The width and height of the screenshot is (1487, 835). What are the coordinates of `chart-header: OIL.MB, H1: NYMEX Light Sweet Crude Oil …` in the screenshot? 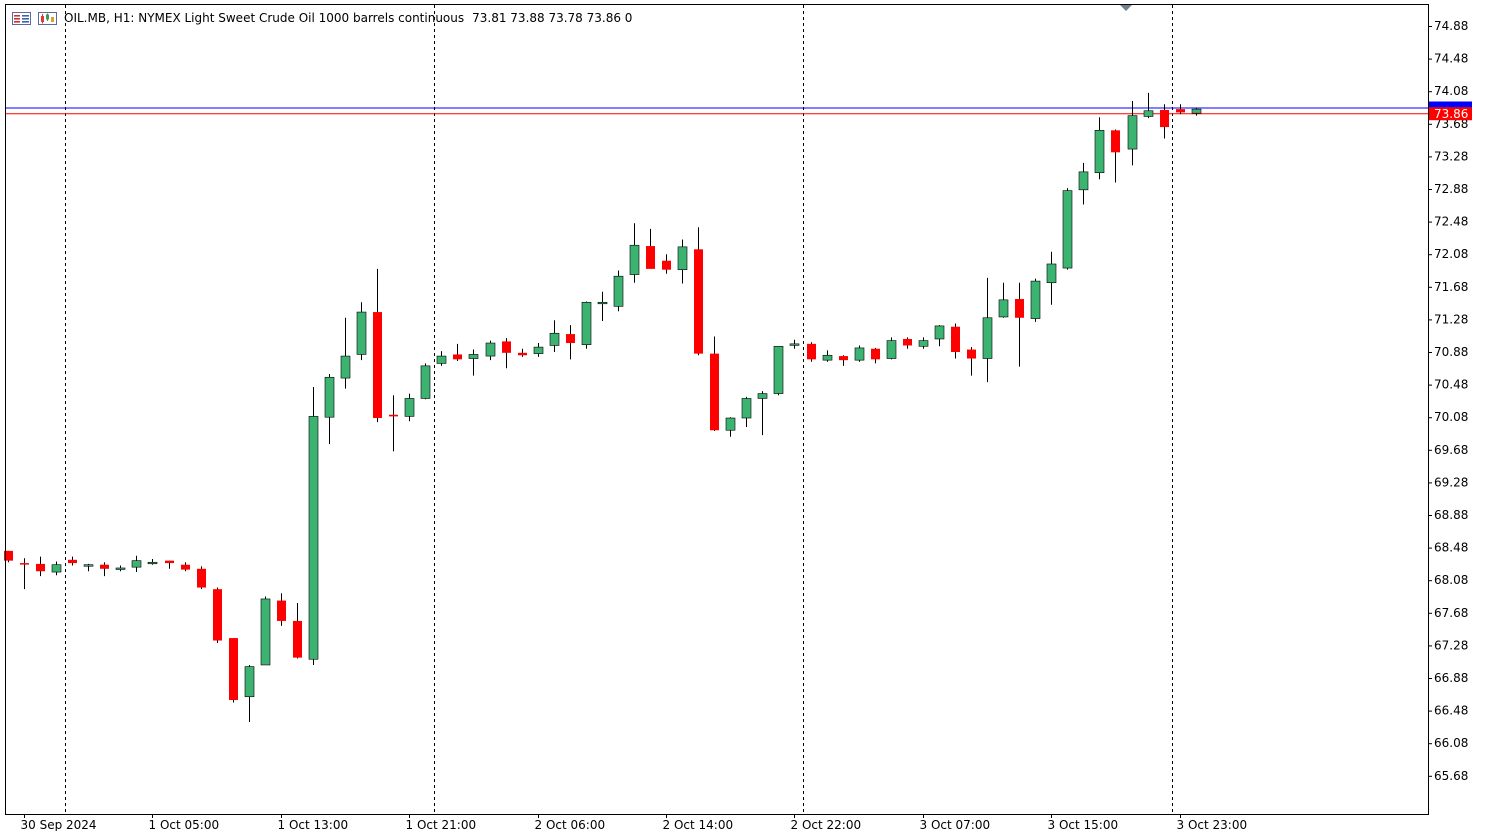 It's located at (322, 18).